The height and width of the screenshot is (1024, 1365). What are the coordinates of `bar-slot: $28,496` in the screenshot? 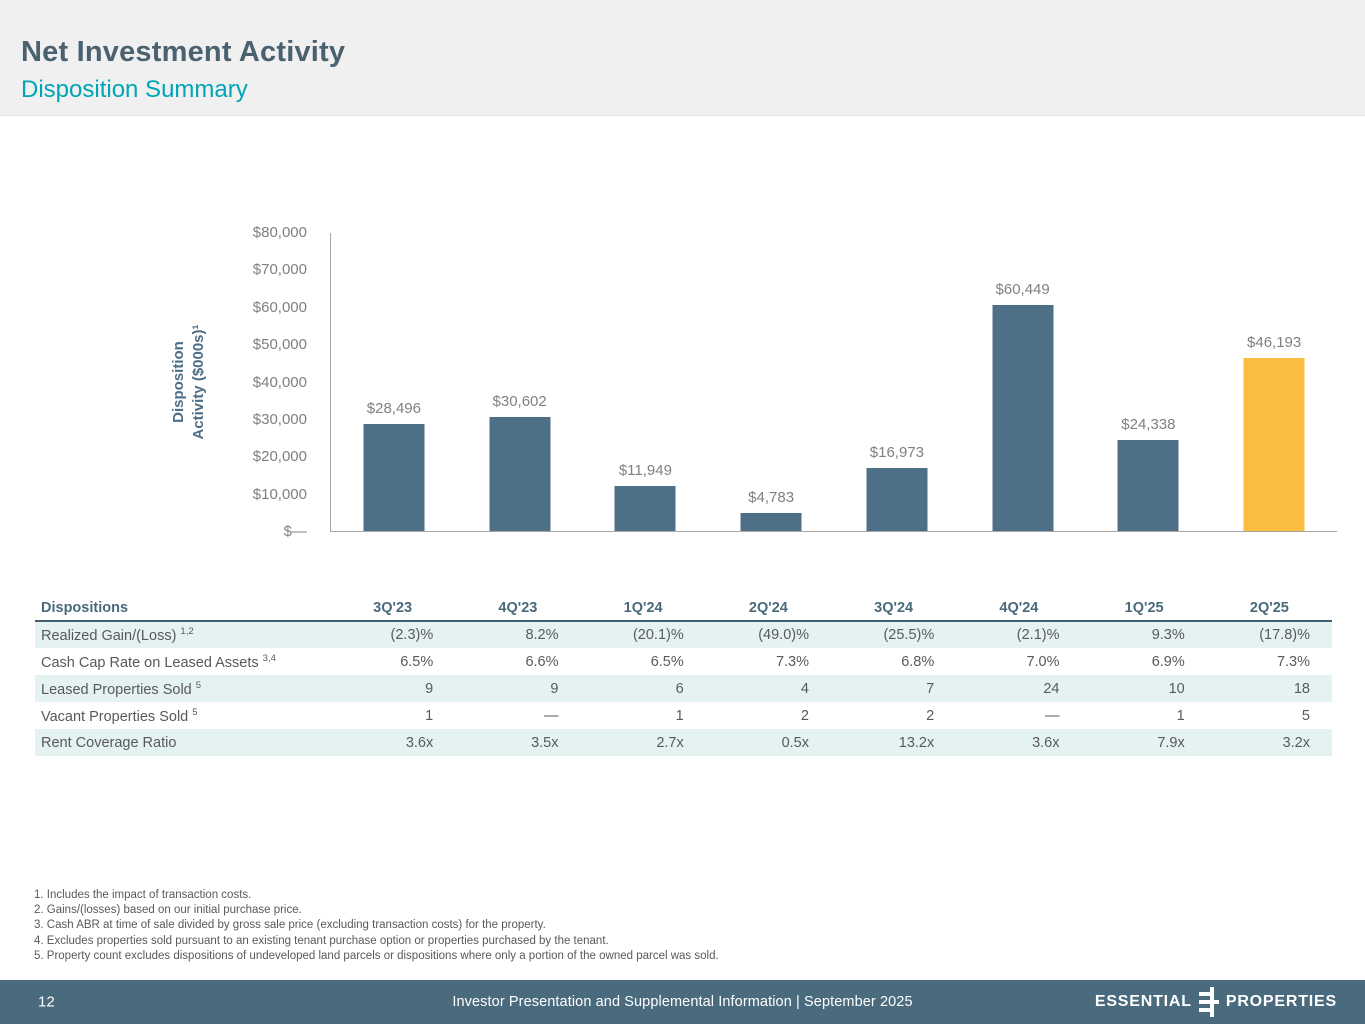 It's located at (394, 382).